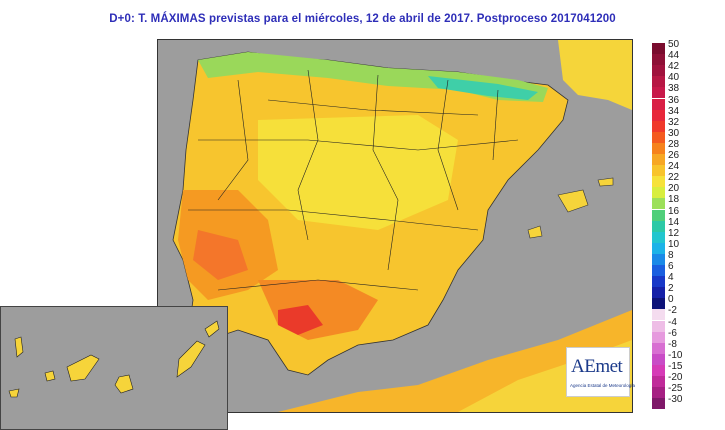 The height and width of the screenshot is (430, 725). I want to click on legend-label: 12, so click(674, 233).